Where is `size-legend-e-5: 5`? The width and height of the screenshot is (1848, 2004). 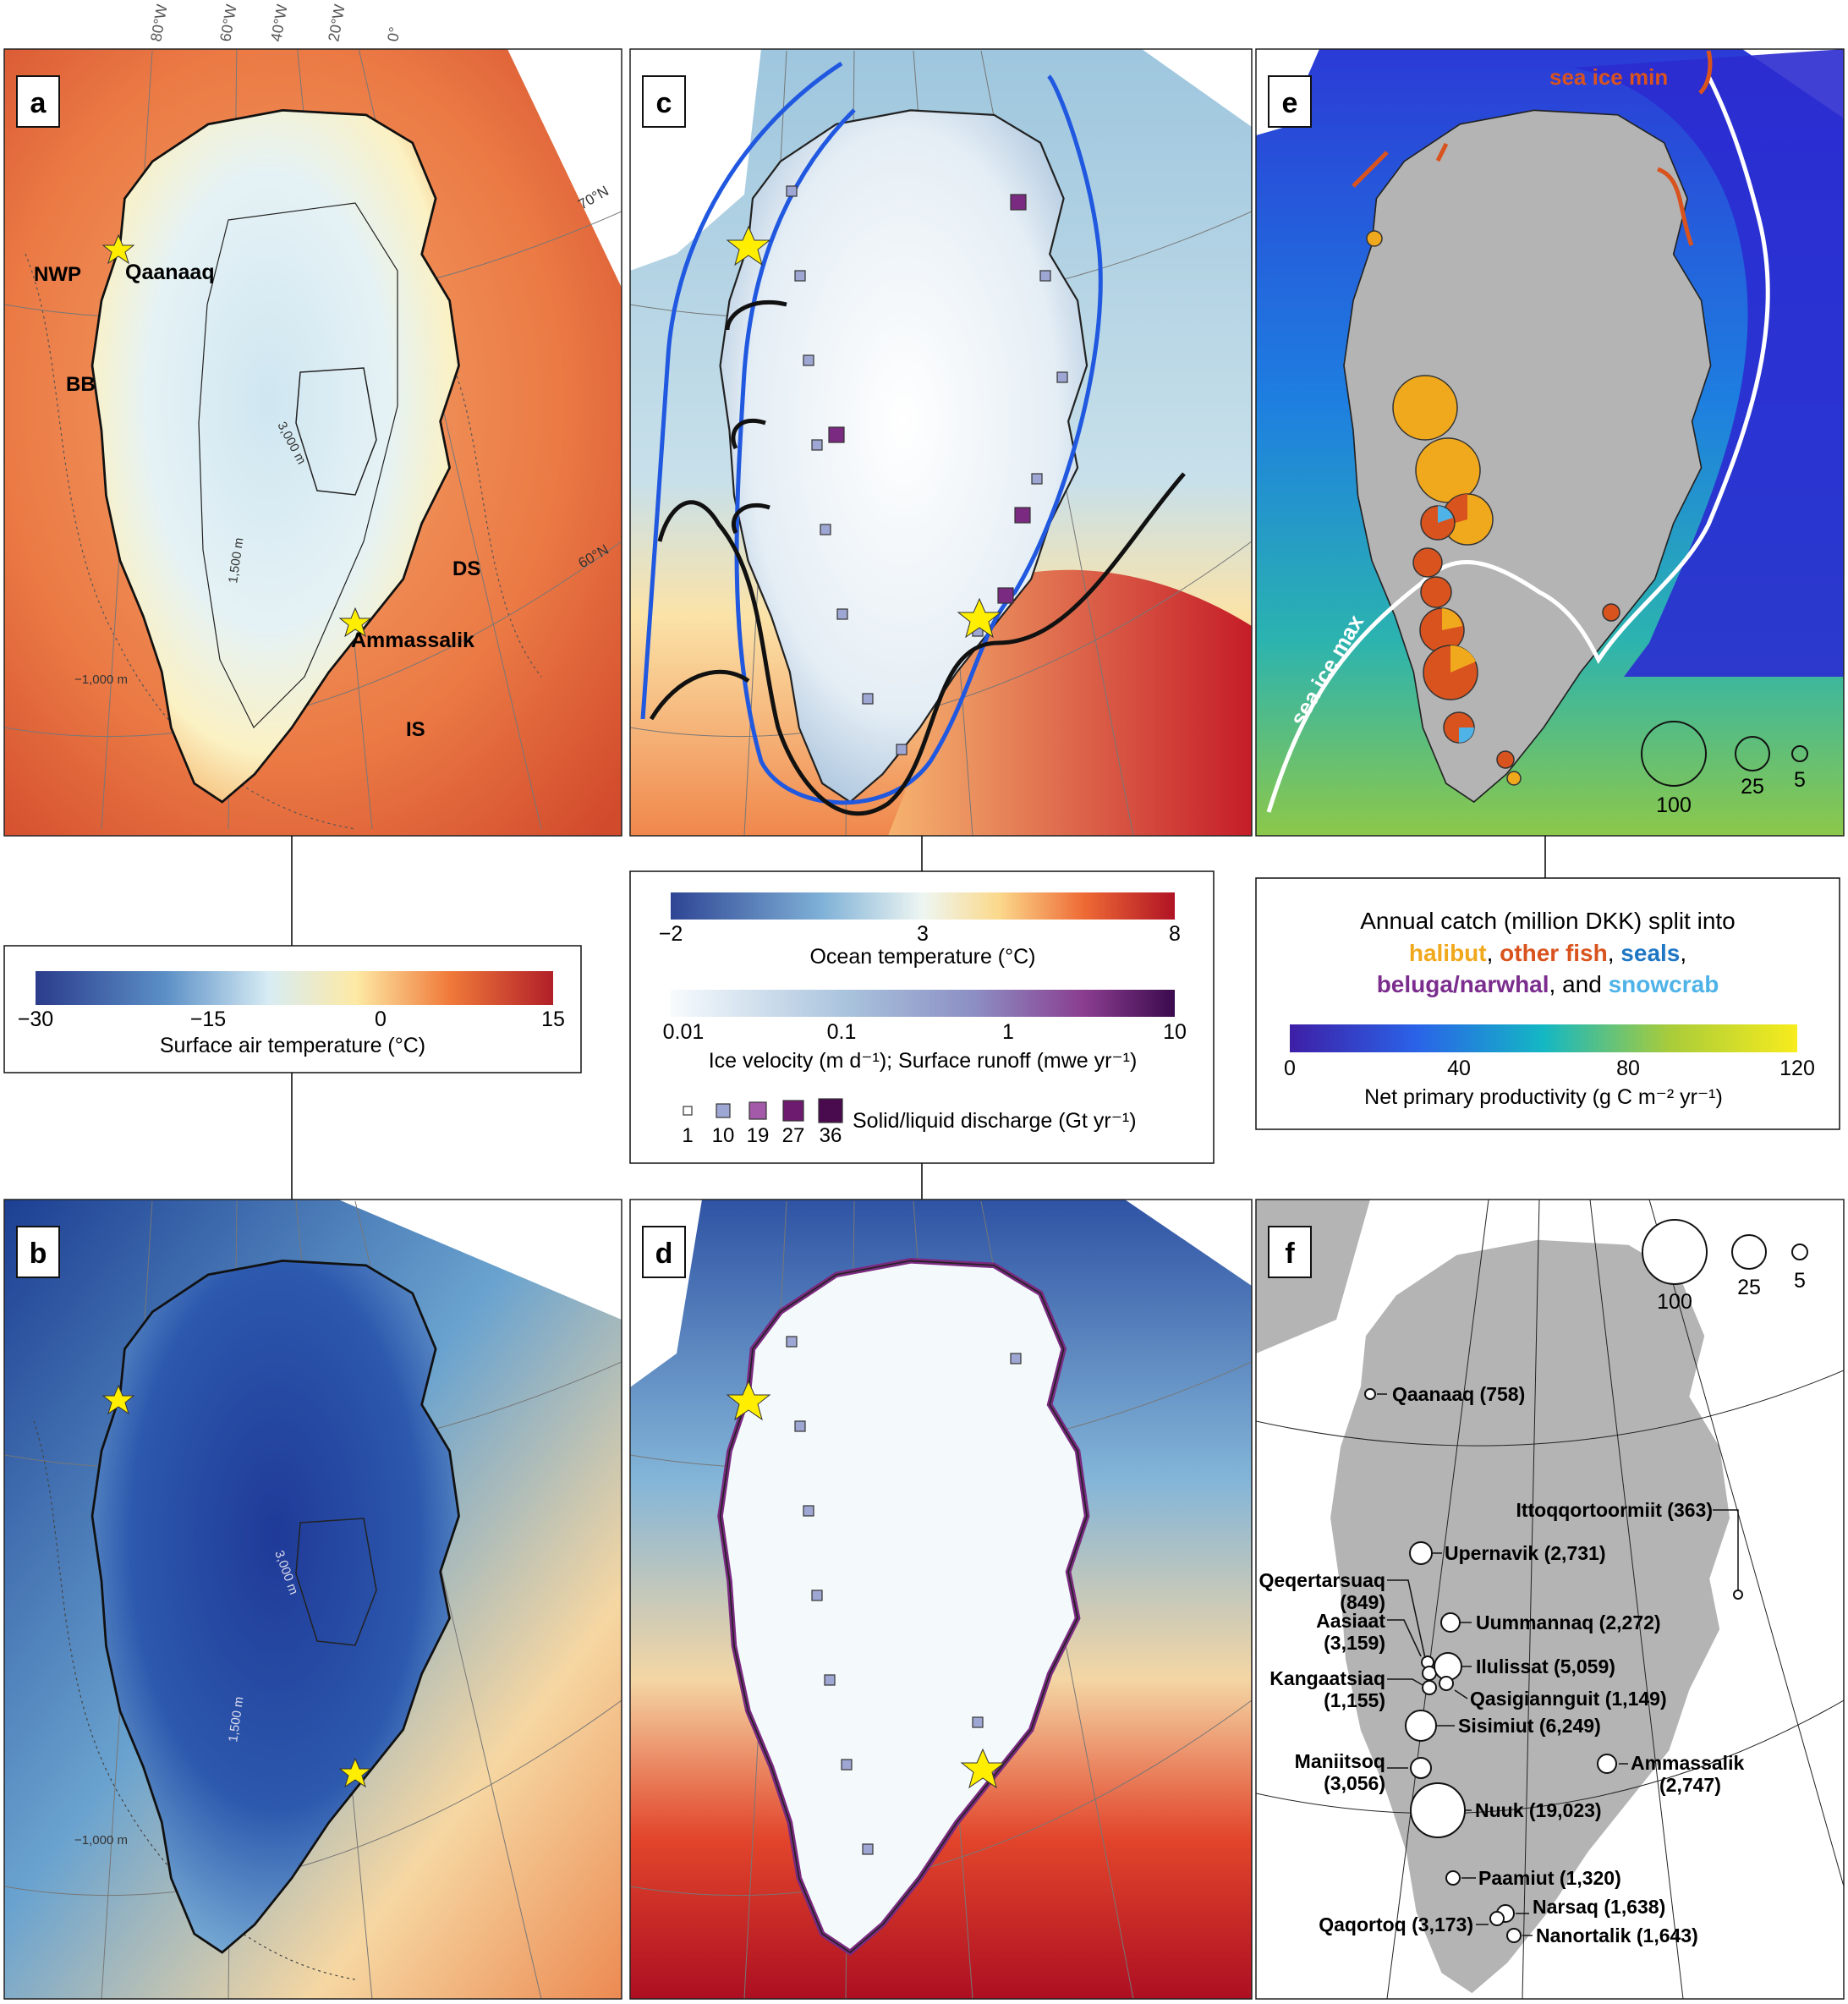 size-legend-e-5: 5 is located at coordinates (1800, 780).